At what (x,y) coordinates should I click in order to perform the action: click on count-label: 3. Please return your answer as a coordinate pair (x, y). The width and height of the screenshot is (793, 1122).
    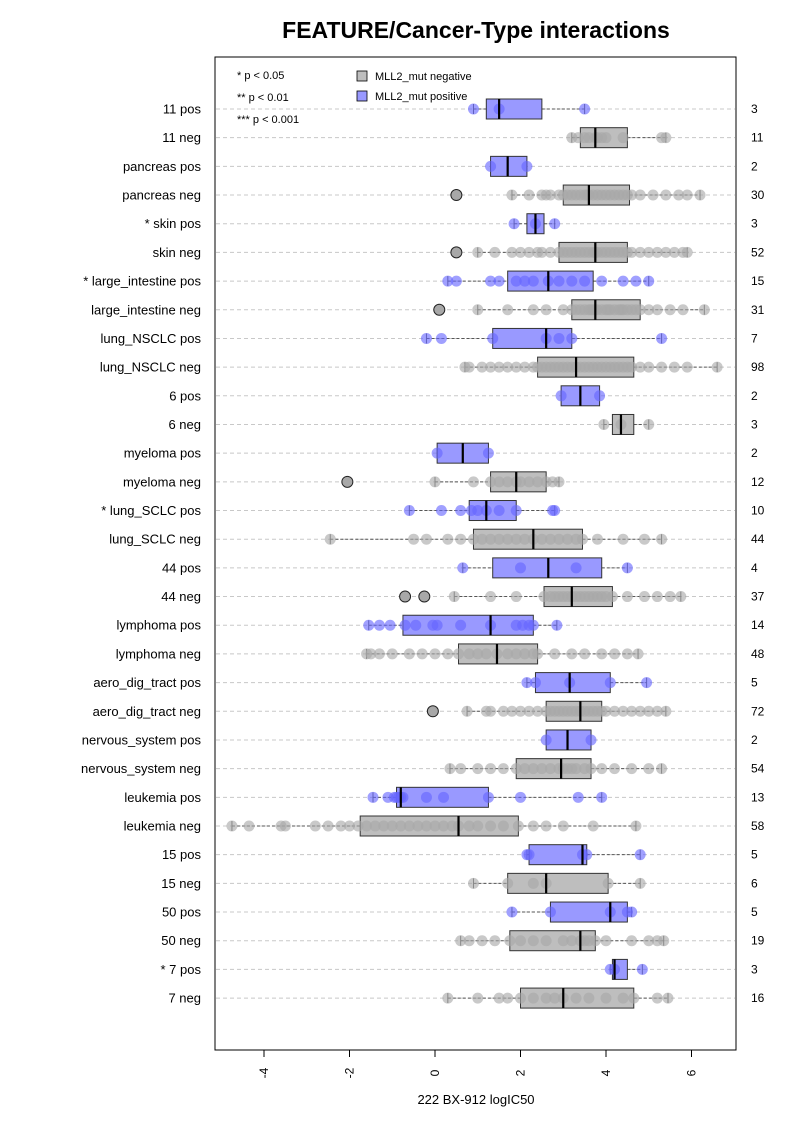
    Looking at the image, I should click on (754, 224).